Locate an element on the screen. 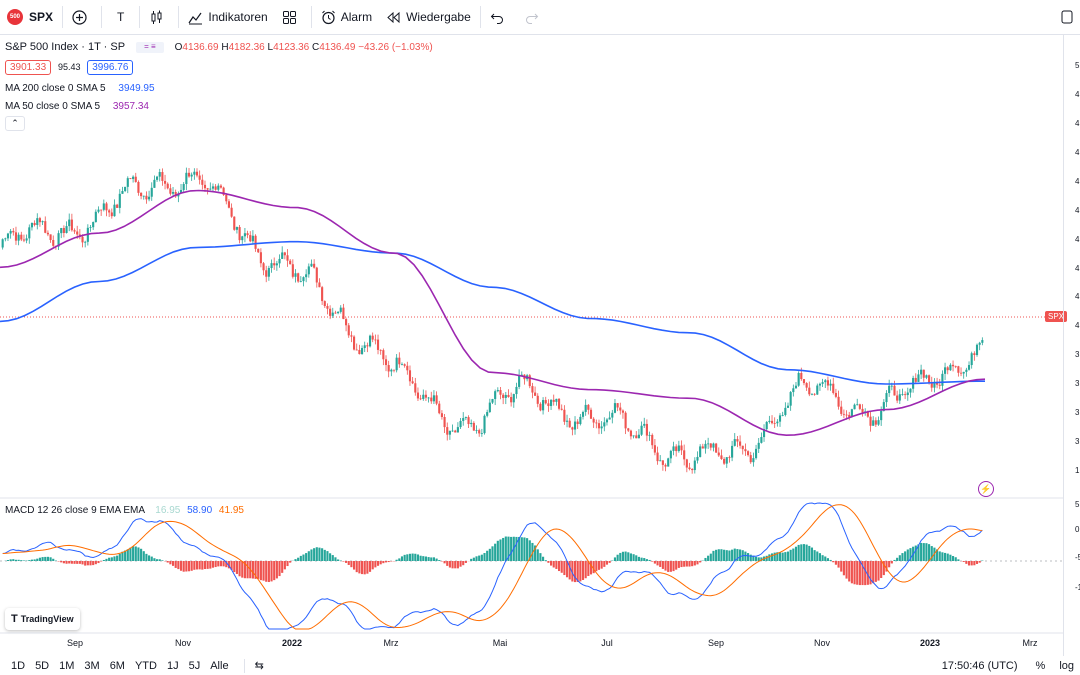 The image size is (1080, 675). range-3m: 3M is located at coordinates (92, 665).